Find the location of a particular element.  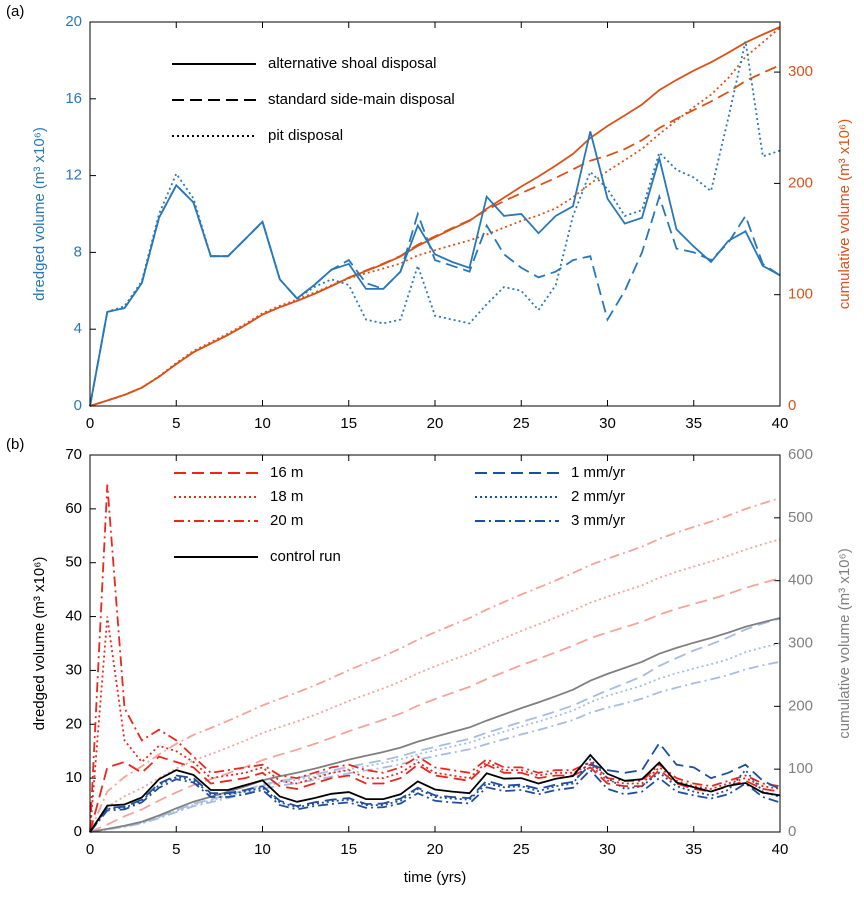

y-tick-label: 16 is located at coordinates (73, 98).